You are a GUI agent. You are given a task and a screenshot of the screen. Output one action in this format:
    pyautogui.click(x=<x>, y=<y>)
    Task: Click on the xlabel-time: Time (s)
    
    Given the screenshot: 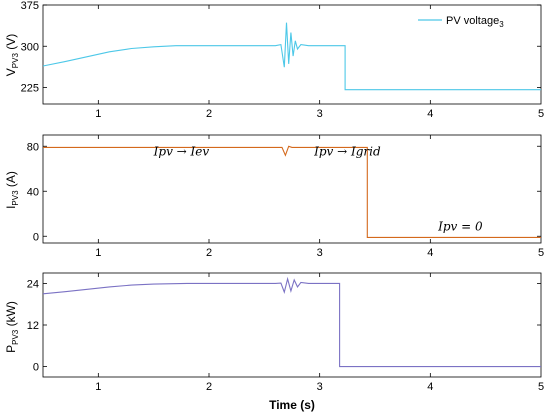 What is the action you would take?
    pyautogui.click(x=292, y=405)
    